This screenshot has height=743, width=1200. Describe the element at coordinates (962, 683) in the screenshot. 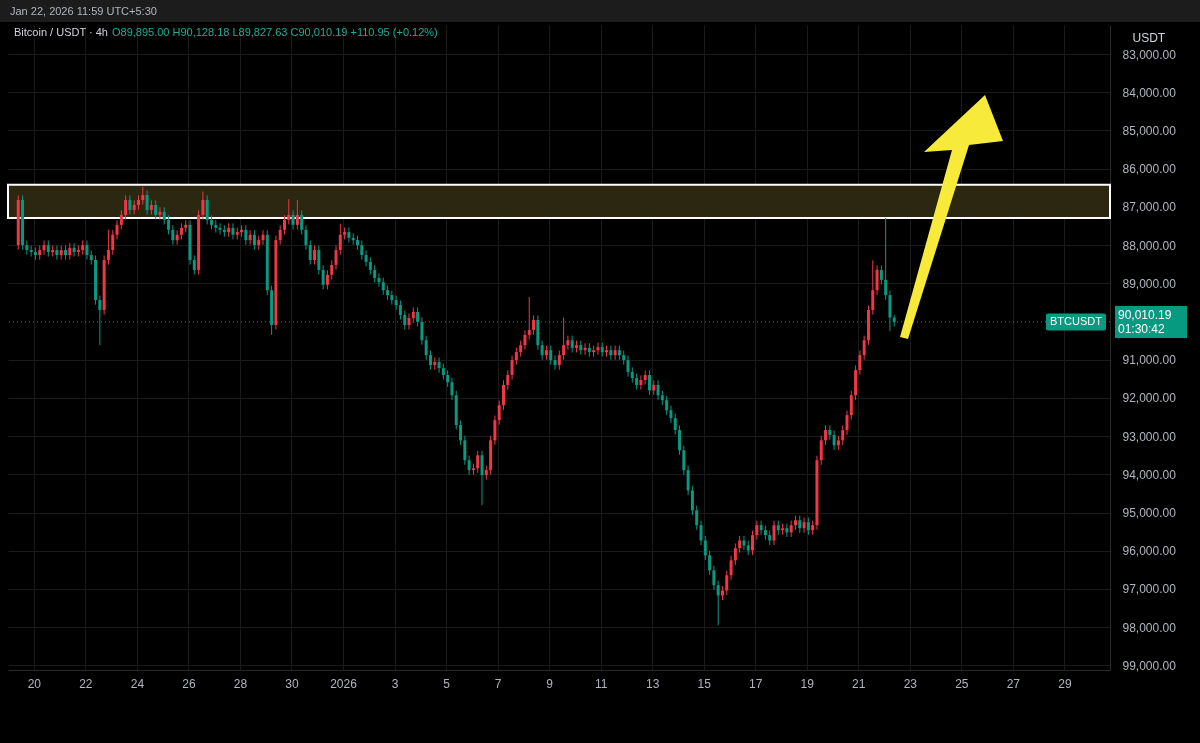

I see `x-tick-label: 25` at that location.